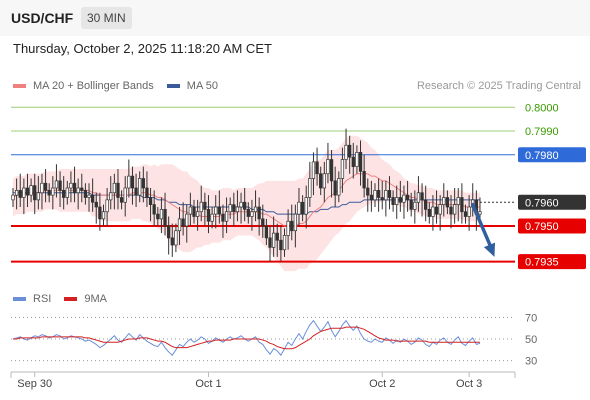 The image size is (590, 400). What do you see at coordinates (95, 299) in the screenshot?
I see `legend-rsi-ma-label: 9MA` at bounding box center [95, 299].